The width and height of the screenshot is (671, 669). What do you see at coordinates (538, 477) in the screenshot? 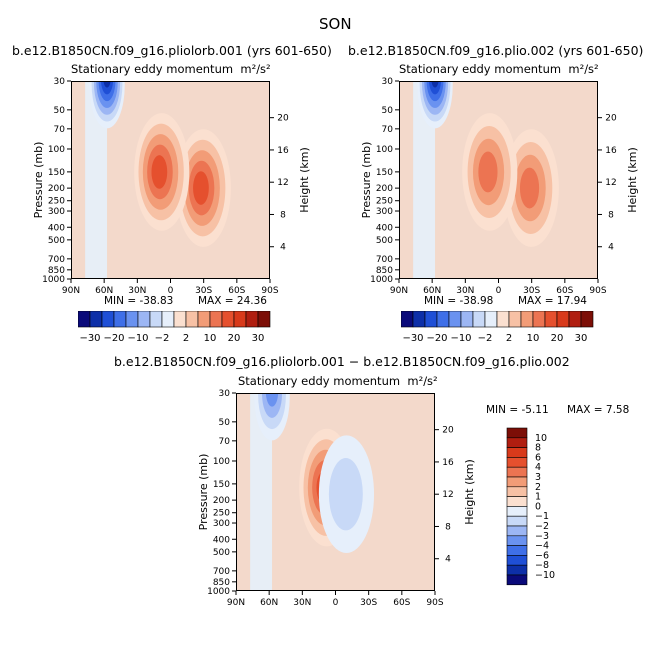
I see `colorbar-label: 3` at bounding box center [538, 477].